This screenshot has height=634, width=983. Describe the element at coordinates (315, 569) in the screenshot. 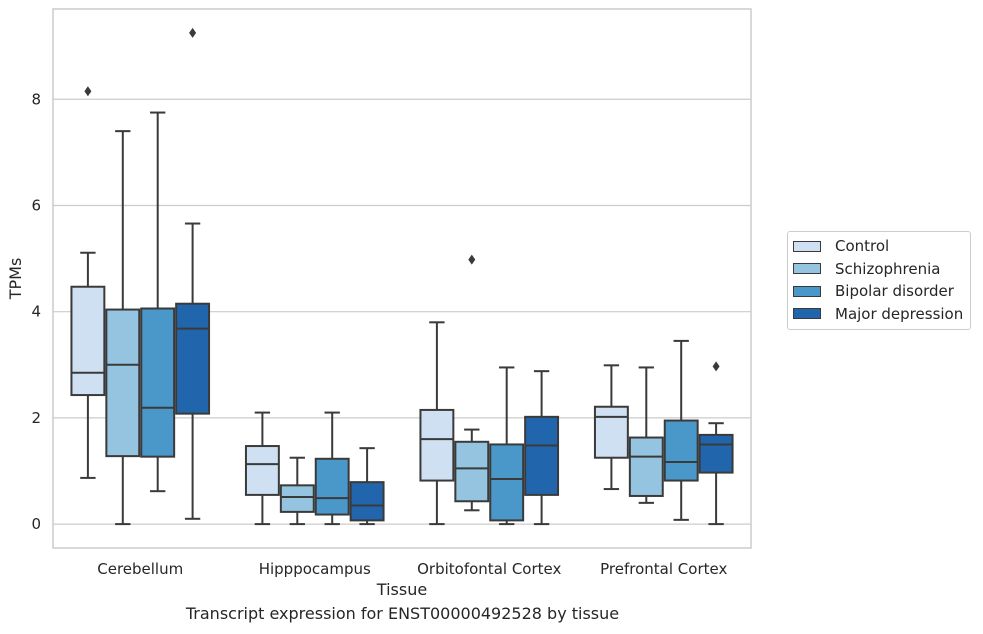

I see `x-tick-label: Hipppocampus` at that location.